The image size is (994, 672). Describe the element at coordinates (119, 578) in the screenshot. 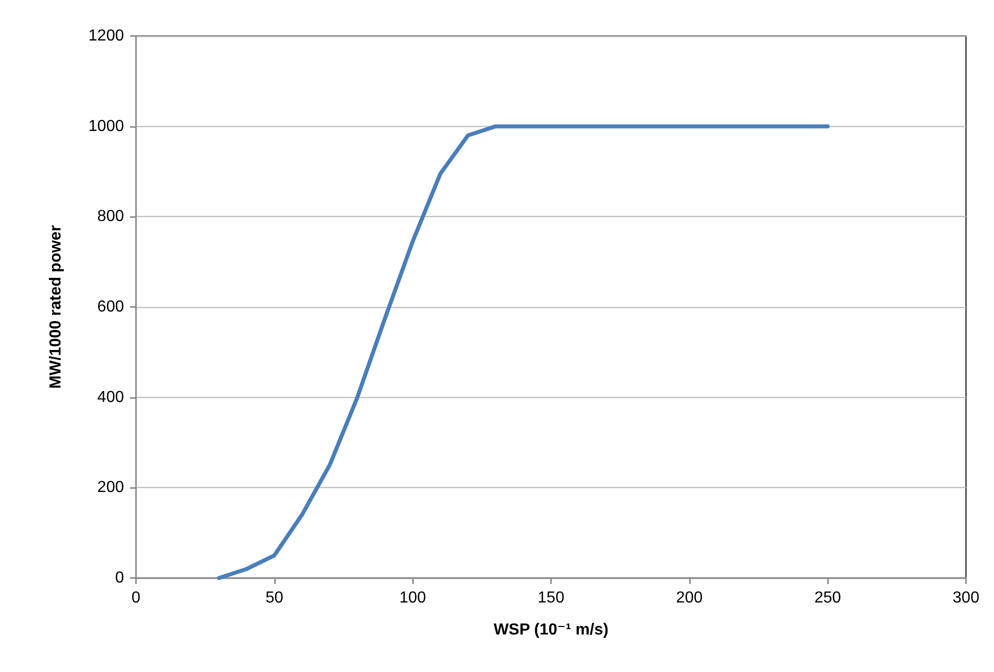

I see `y-tick-label: 0` at that location.